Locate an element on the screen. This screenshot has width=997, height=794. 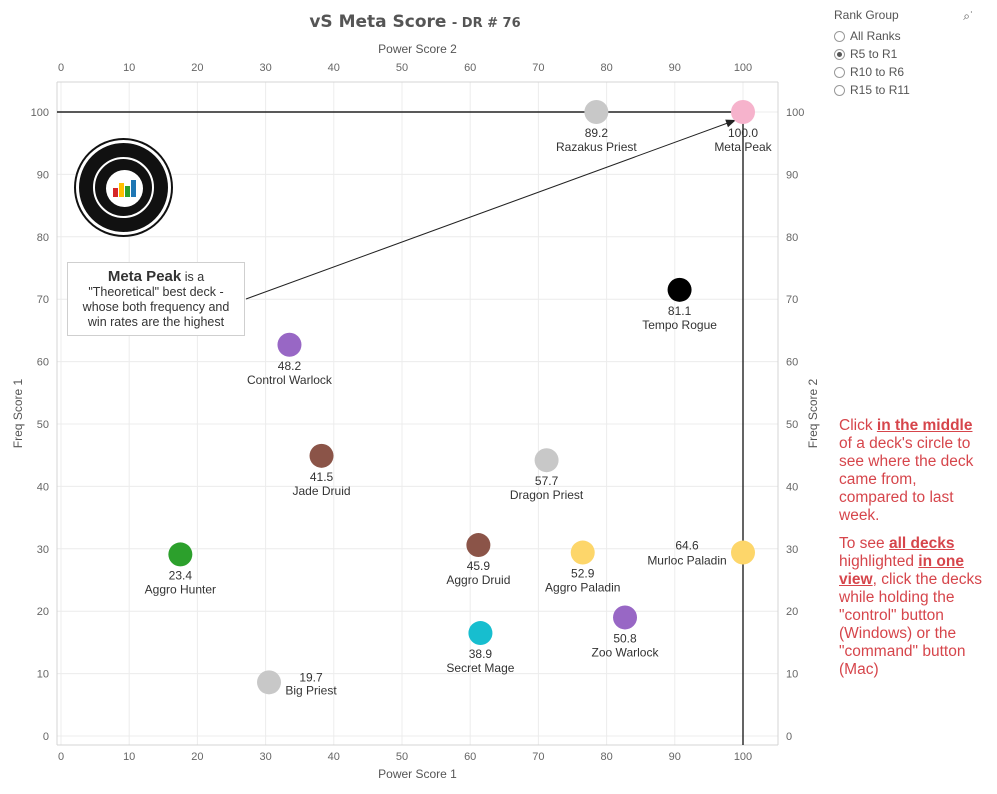
point-secret-mage is located at coordinates (480, 633).